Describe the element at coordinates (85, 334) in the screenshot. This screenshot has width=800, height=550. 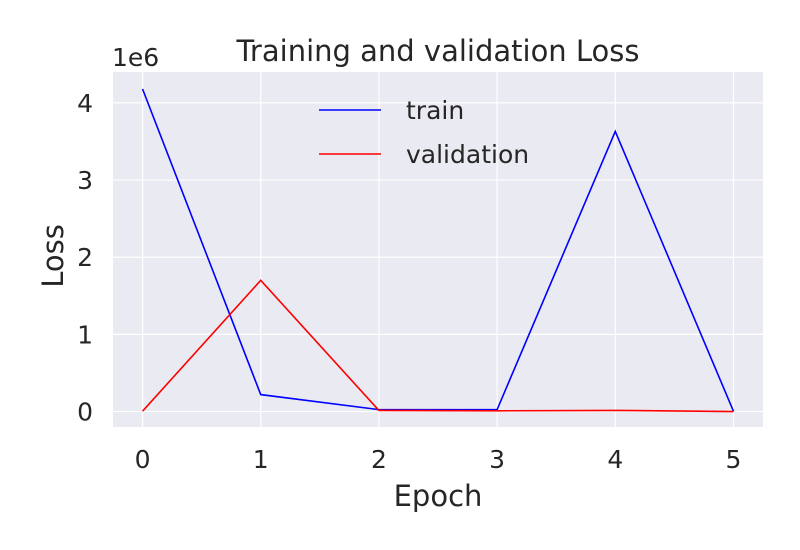
I see `y-tick-label: 1` at that location.